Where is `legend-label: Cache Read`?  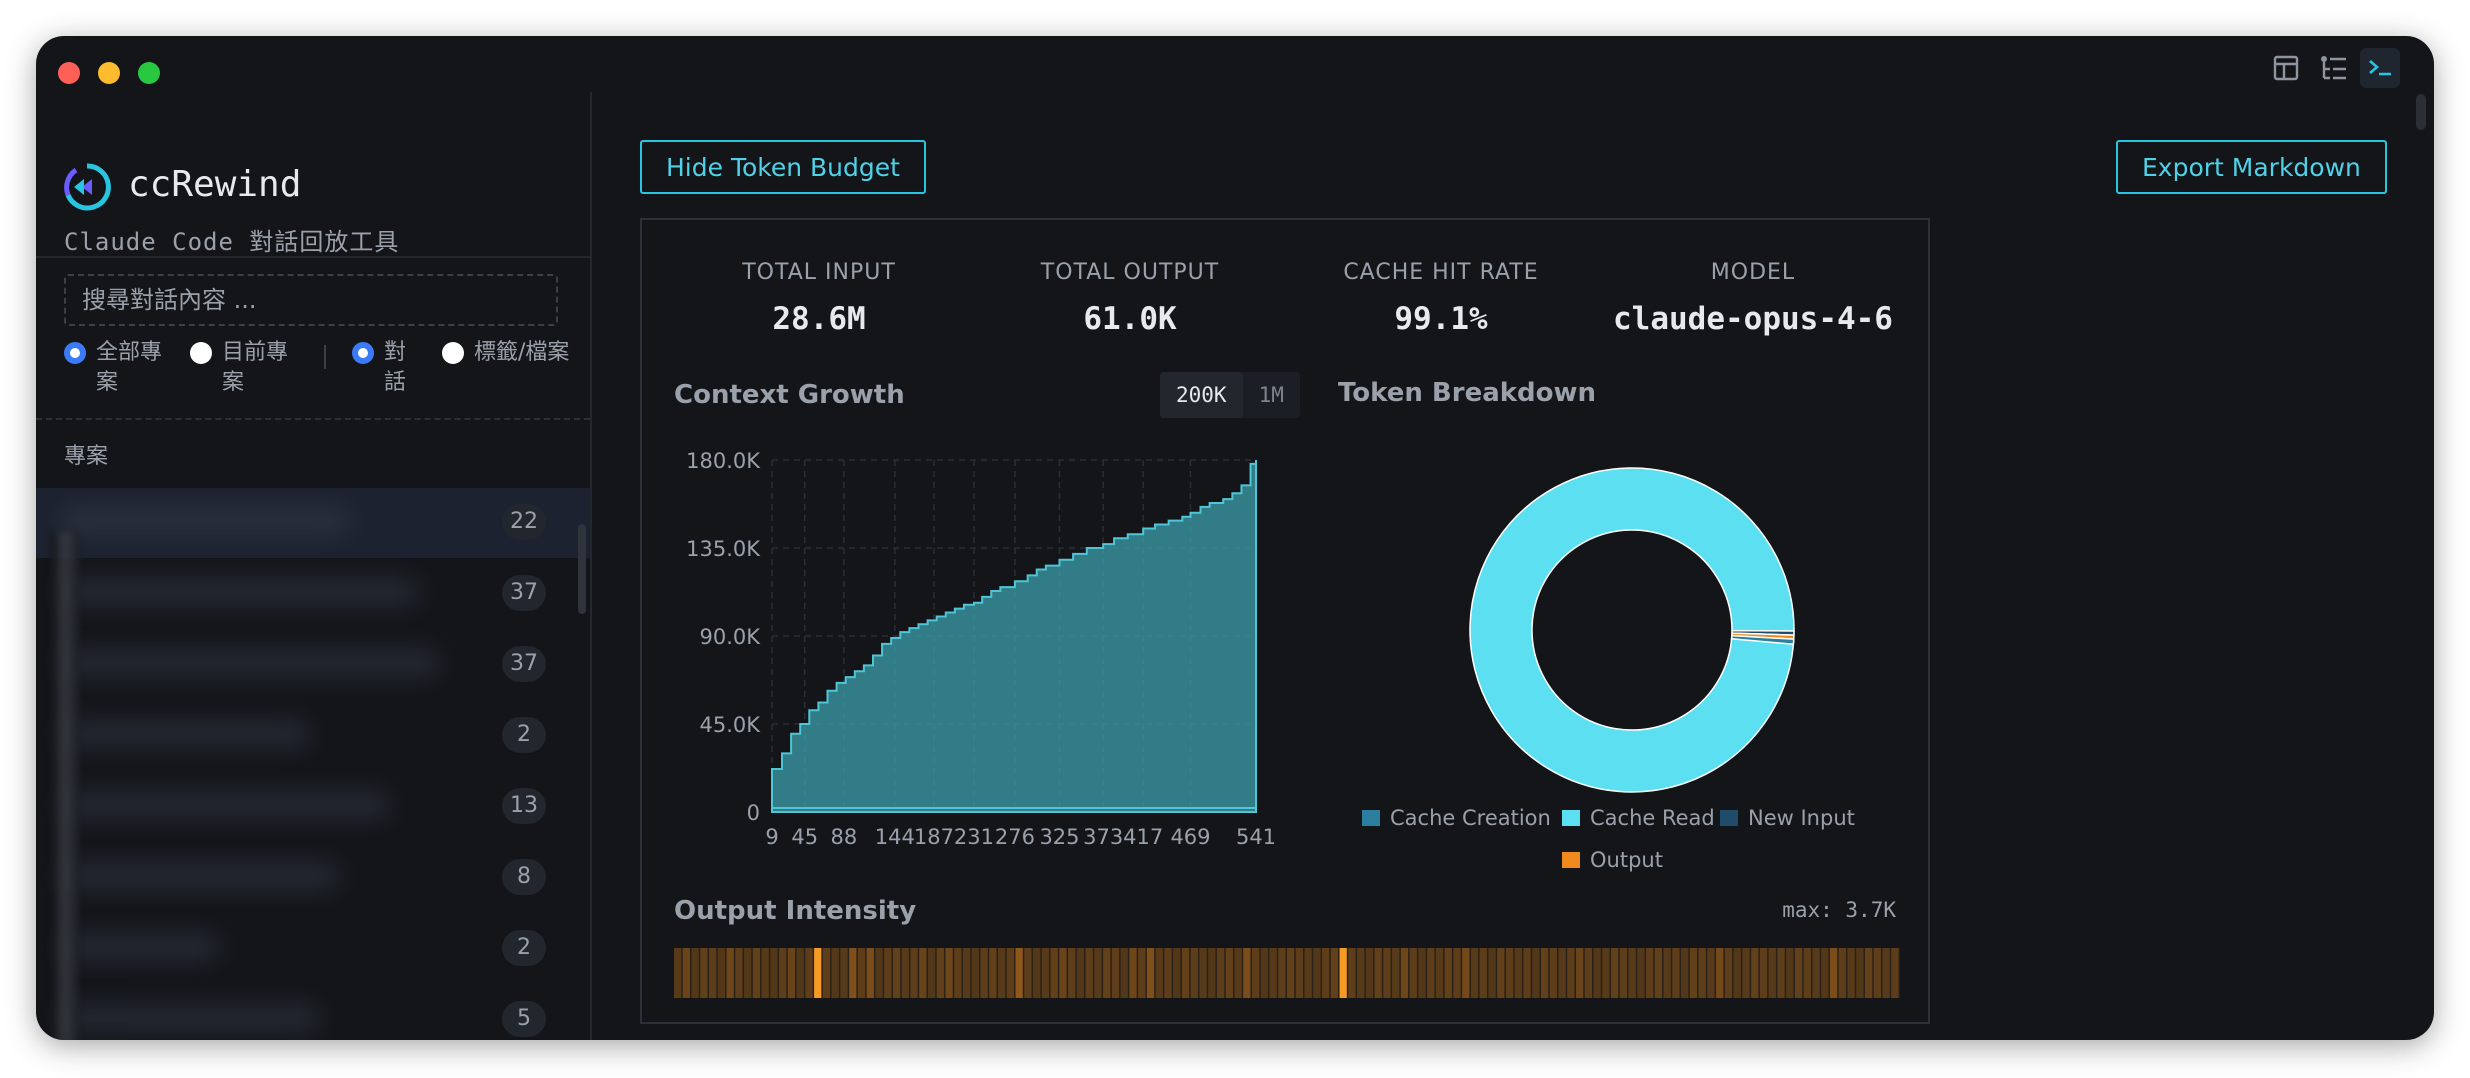 legend-label: Cache Read is located at coordinates (1652, 818).